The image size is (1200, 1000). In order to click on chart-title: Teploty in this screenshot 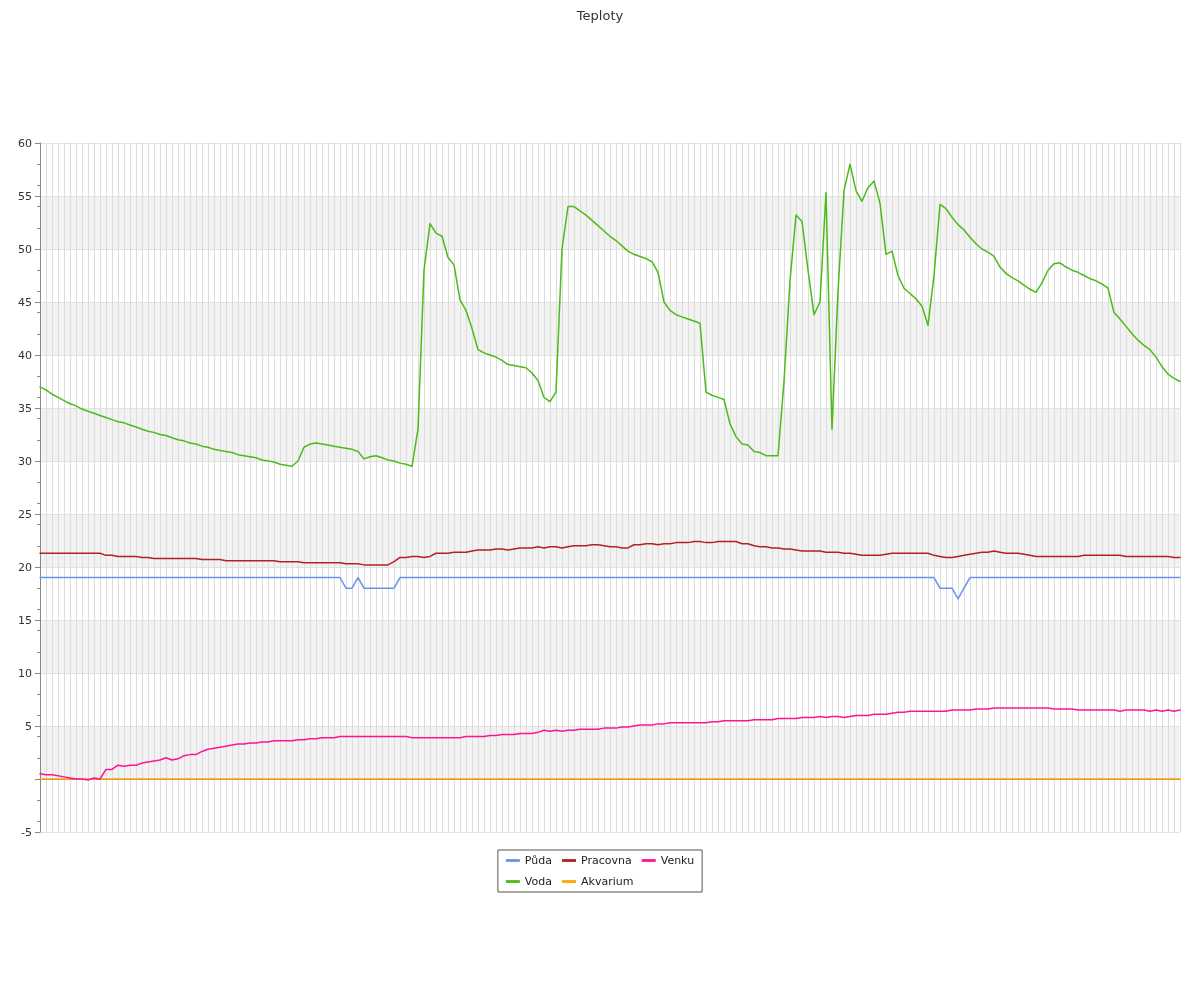, I will do `click(599, 15)`.